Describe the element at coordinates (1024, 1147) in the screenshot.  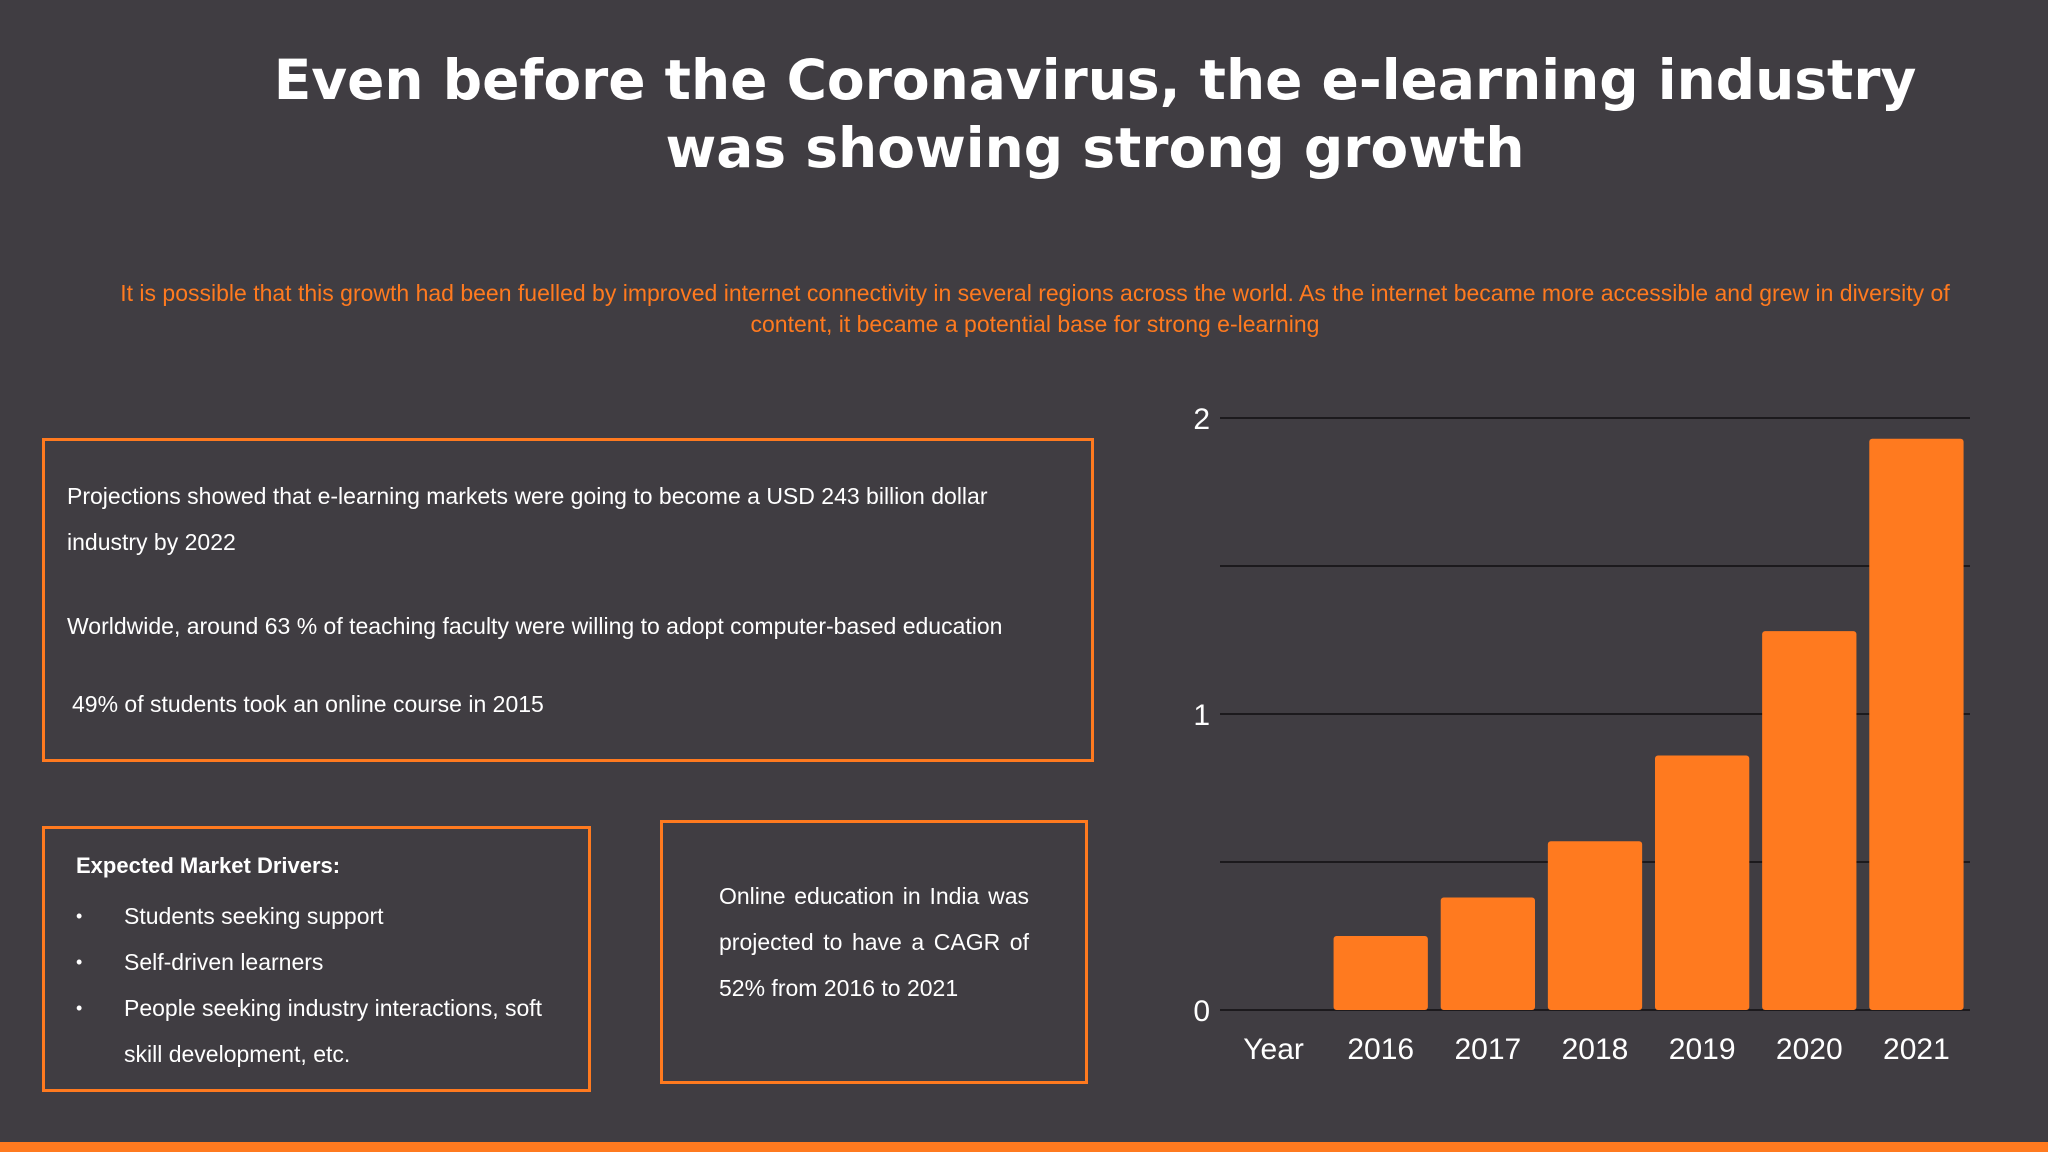
I see `bottom-accent-strip` at that location.